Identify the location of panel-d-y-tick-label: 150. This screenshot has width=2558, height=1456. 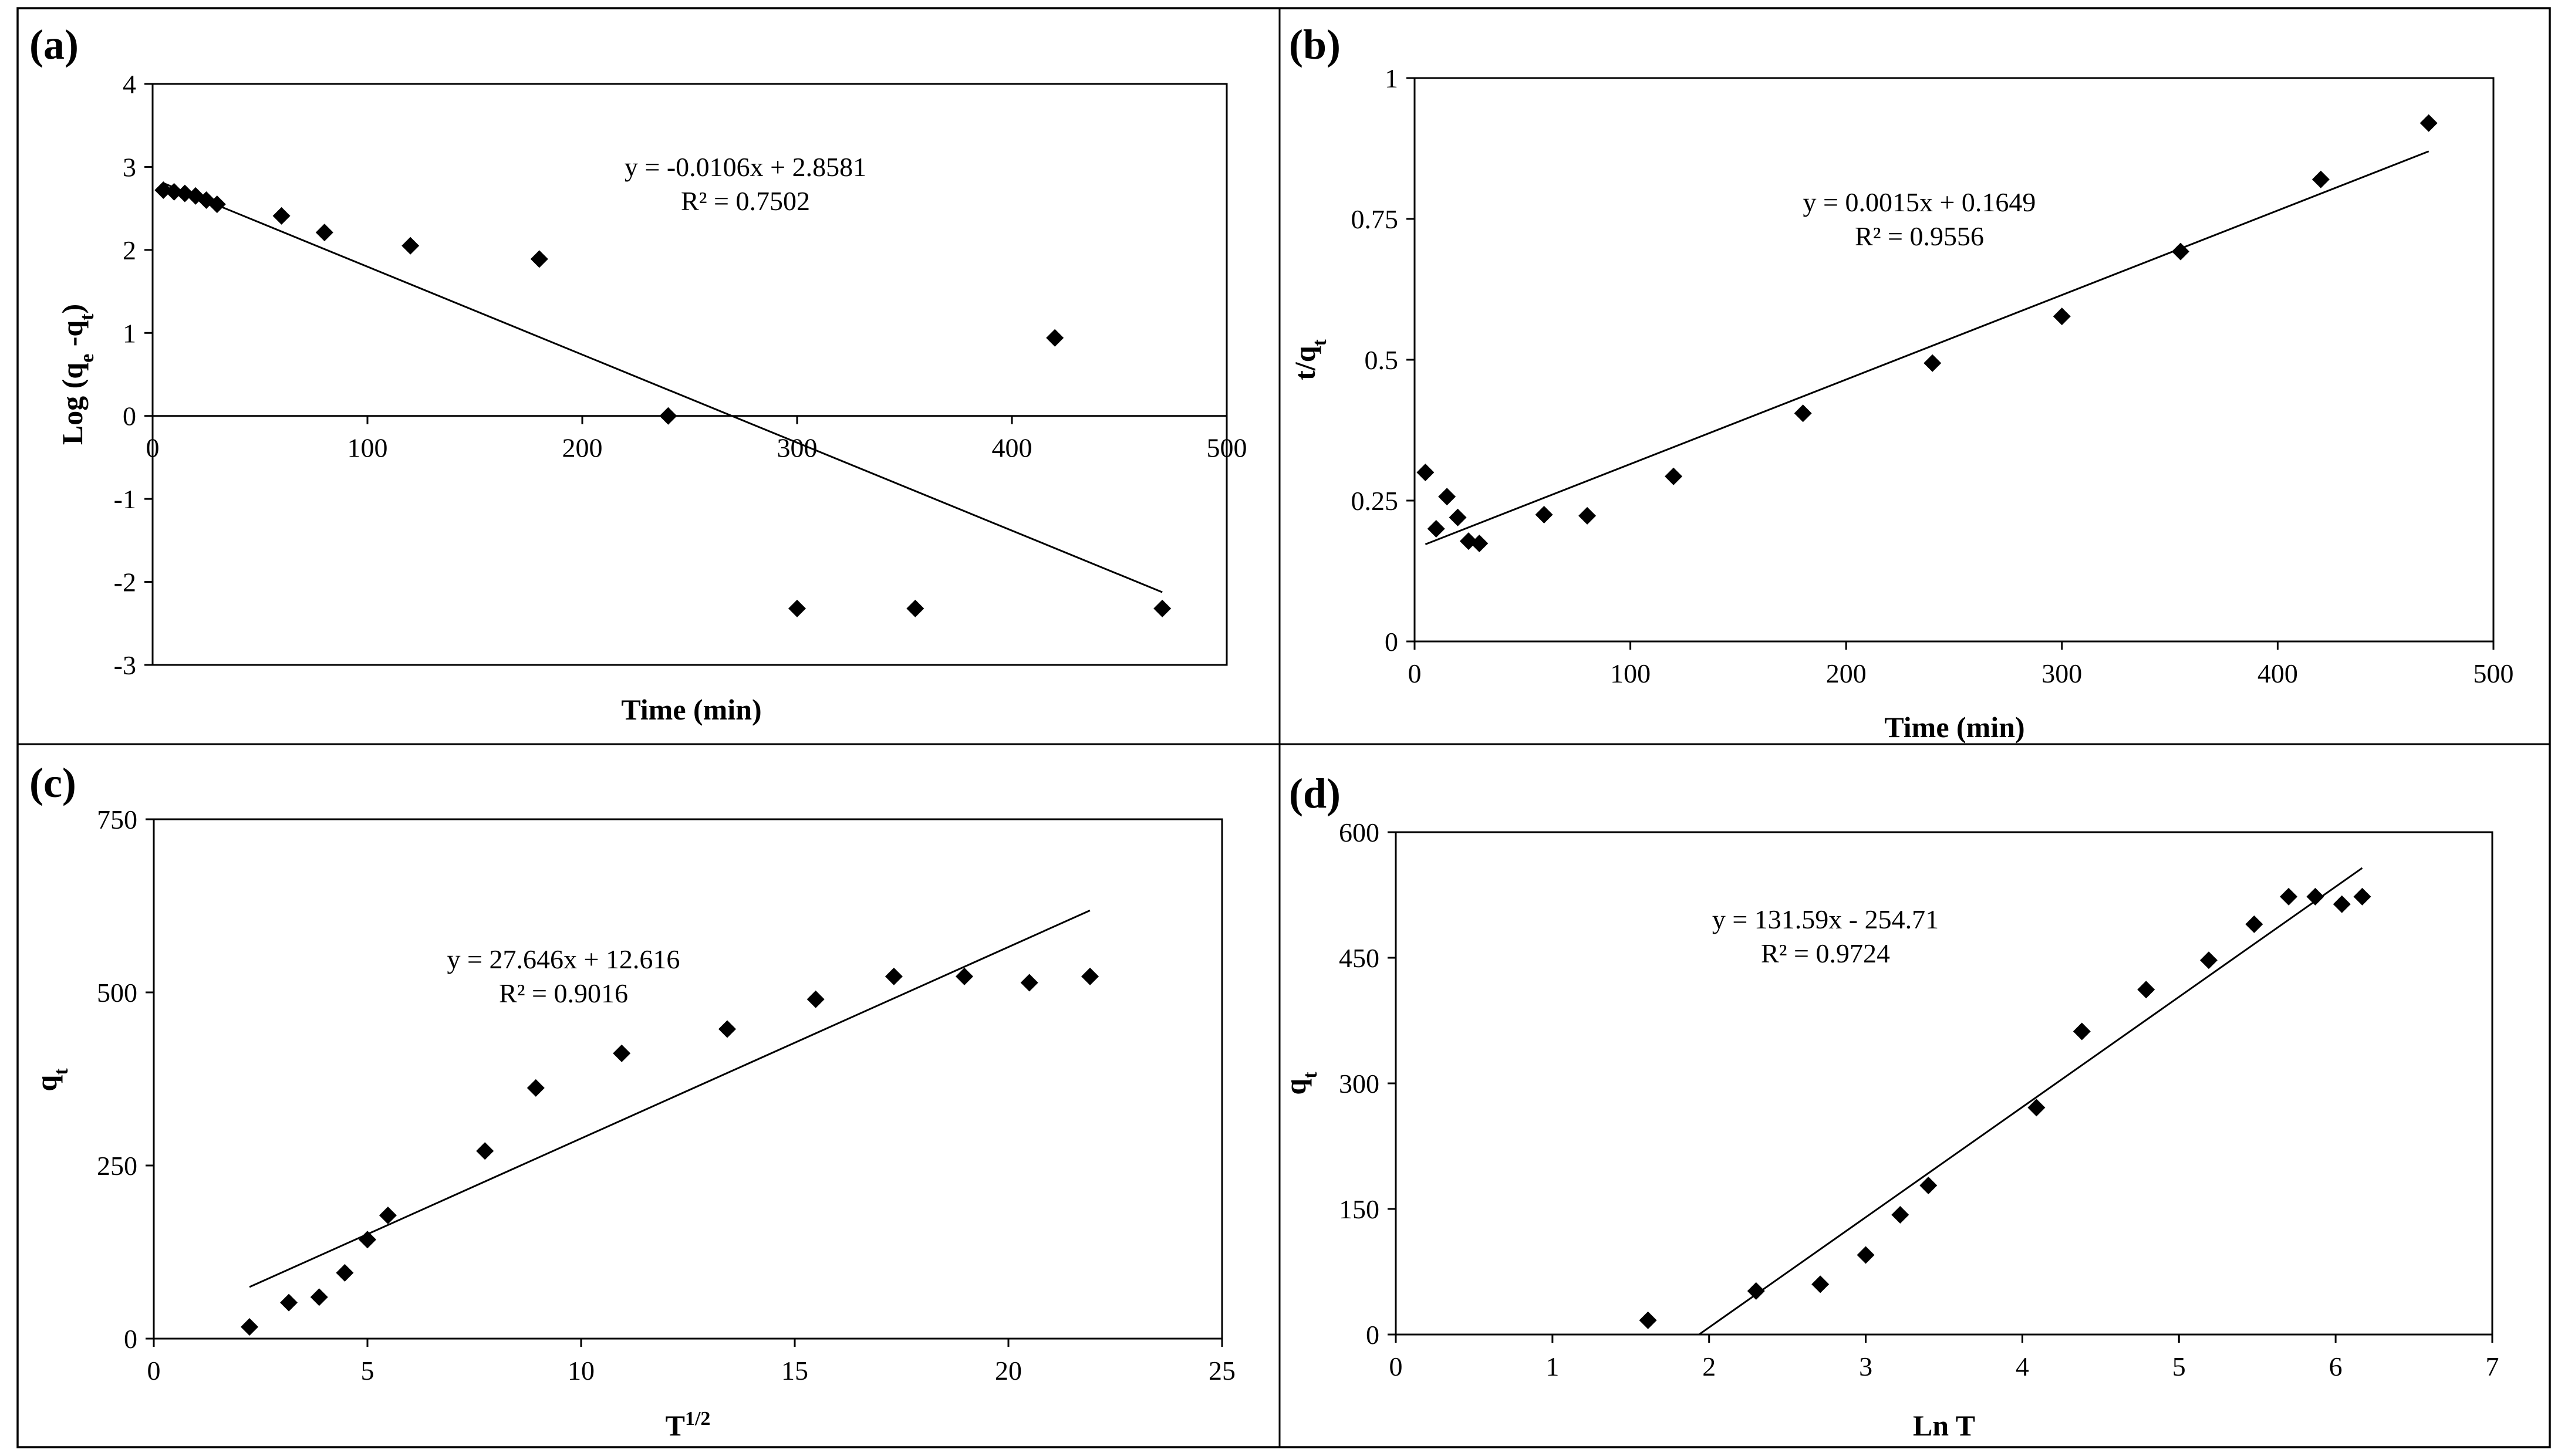
(1359, 1209).